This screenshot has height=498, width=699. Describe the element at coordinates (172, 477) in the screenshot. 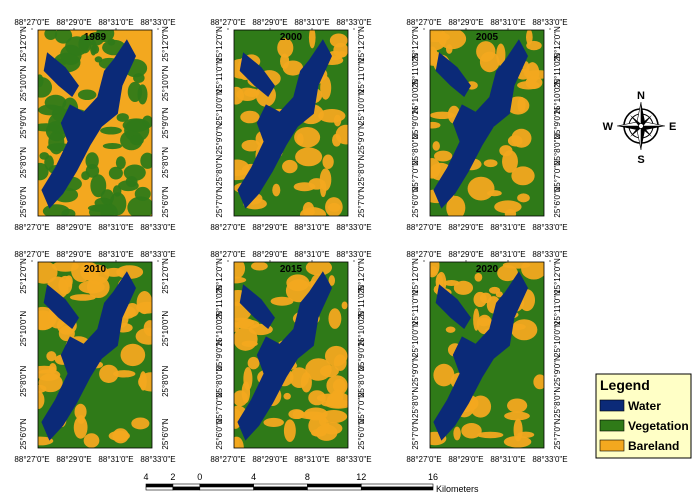

I see `scale-tick-label: 2` at that location.